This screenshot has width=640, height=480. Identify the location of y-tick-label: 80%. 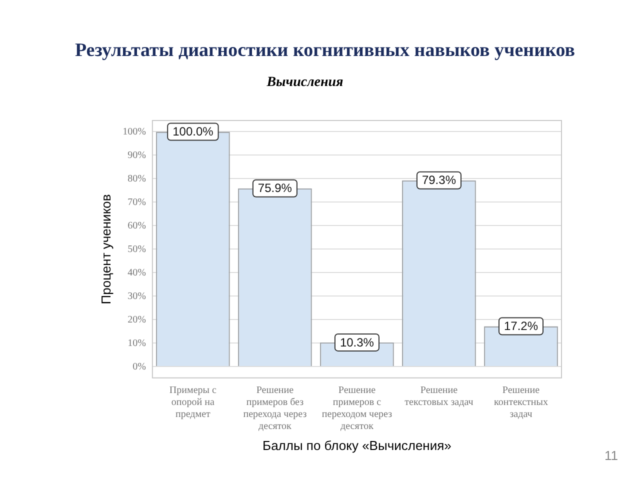
(137, 178).